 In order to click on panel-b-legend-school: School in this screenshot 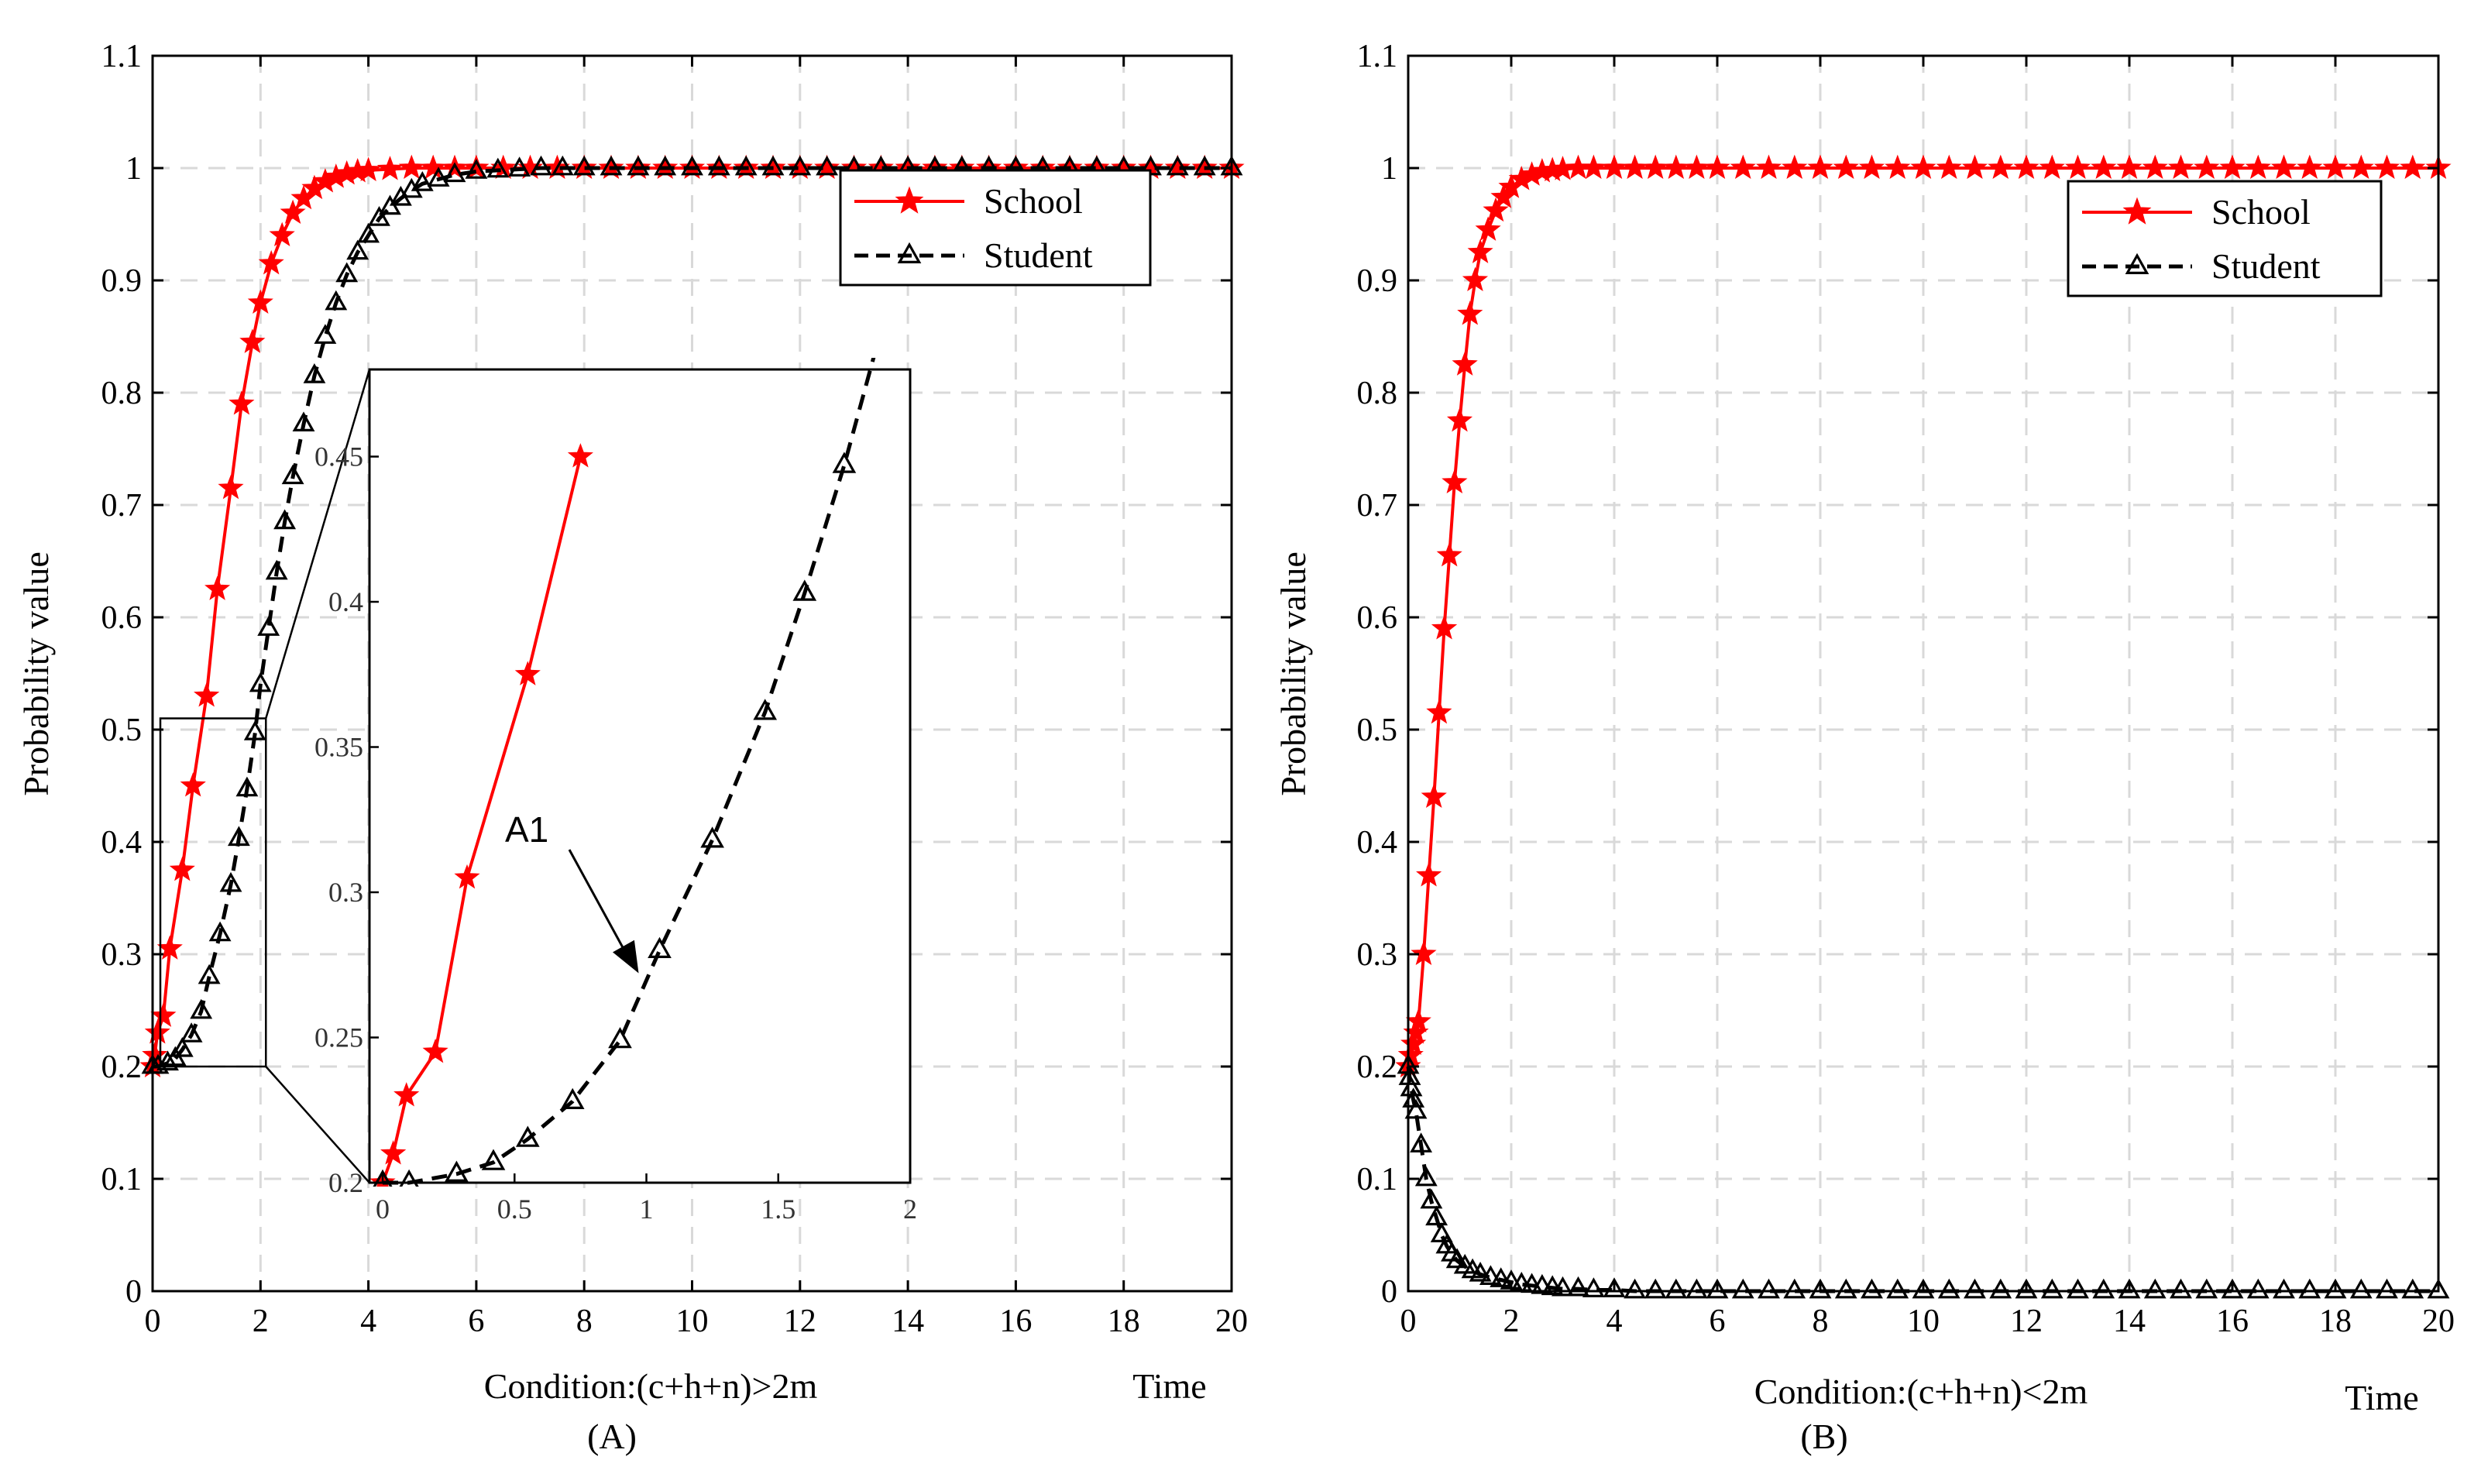, I will do `click(2261, 212)`.